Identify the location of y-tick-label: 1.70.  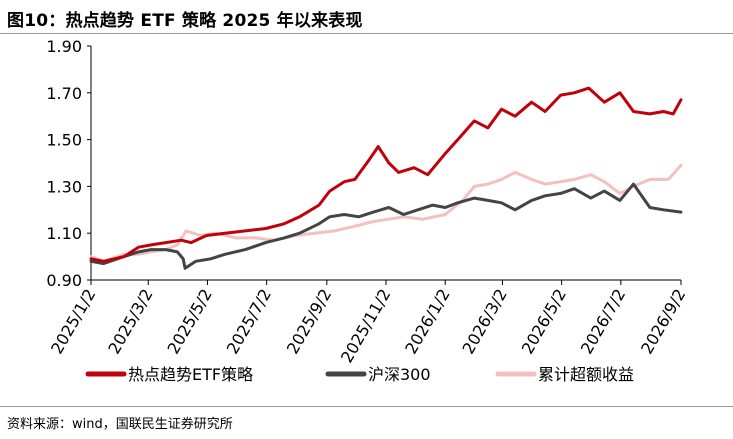
(64, 93).